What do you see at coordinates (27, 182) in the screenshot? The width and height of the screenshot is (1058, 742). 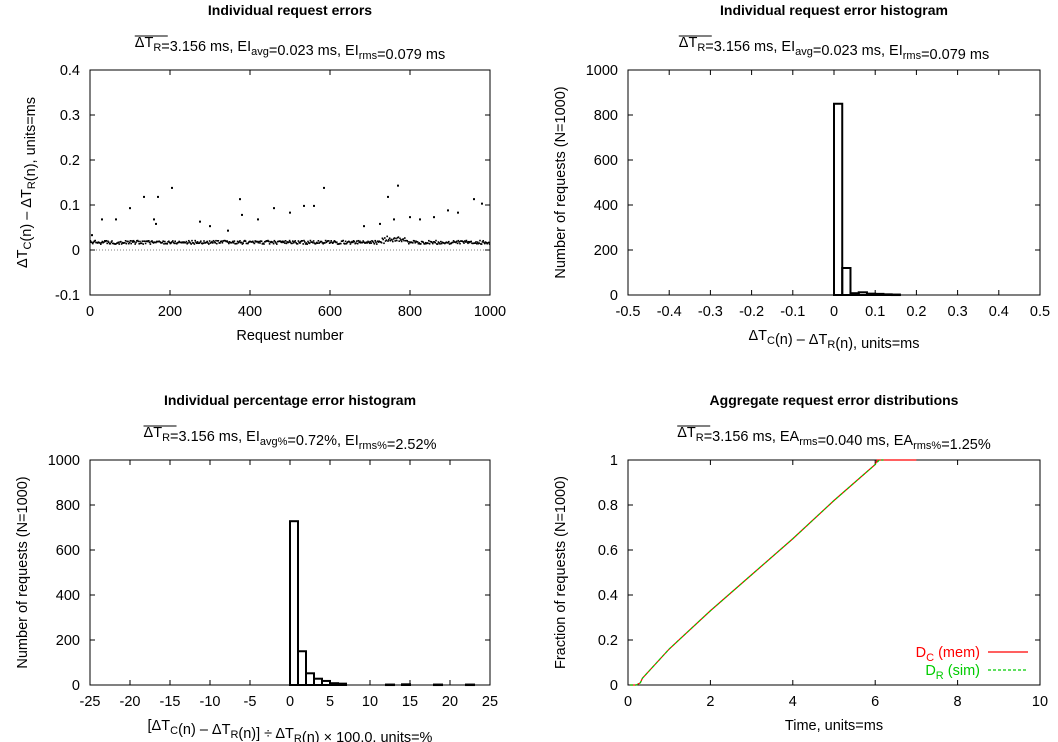 I see `y-axis-label: ΔTC(n) – ΔTR(n), units=ms` at bounding box center [27, 182].